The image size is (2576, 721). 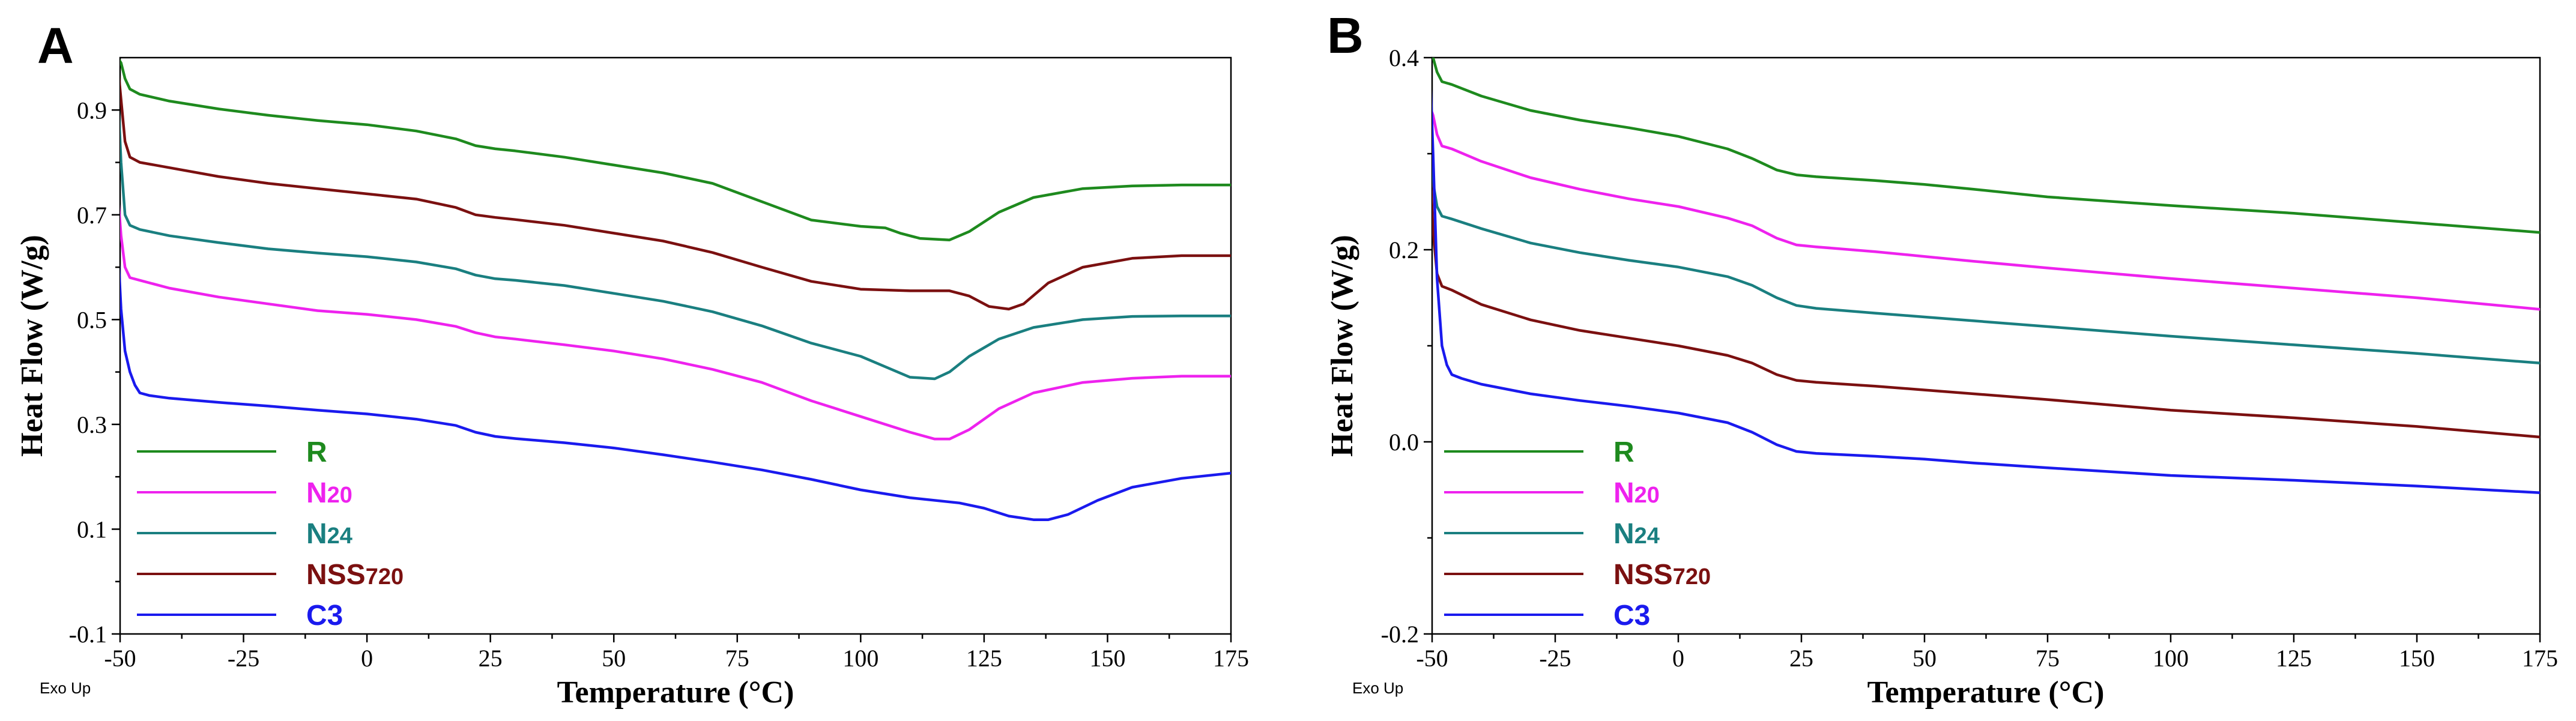 What do you see at coordinates (1400, 634) in the screenshot?
I see `y-tick-label-b: -0.2` at bounding box center [1400, 634].